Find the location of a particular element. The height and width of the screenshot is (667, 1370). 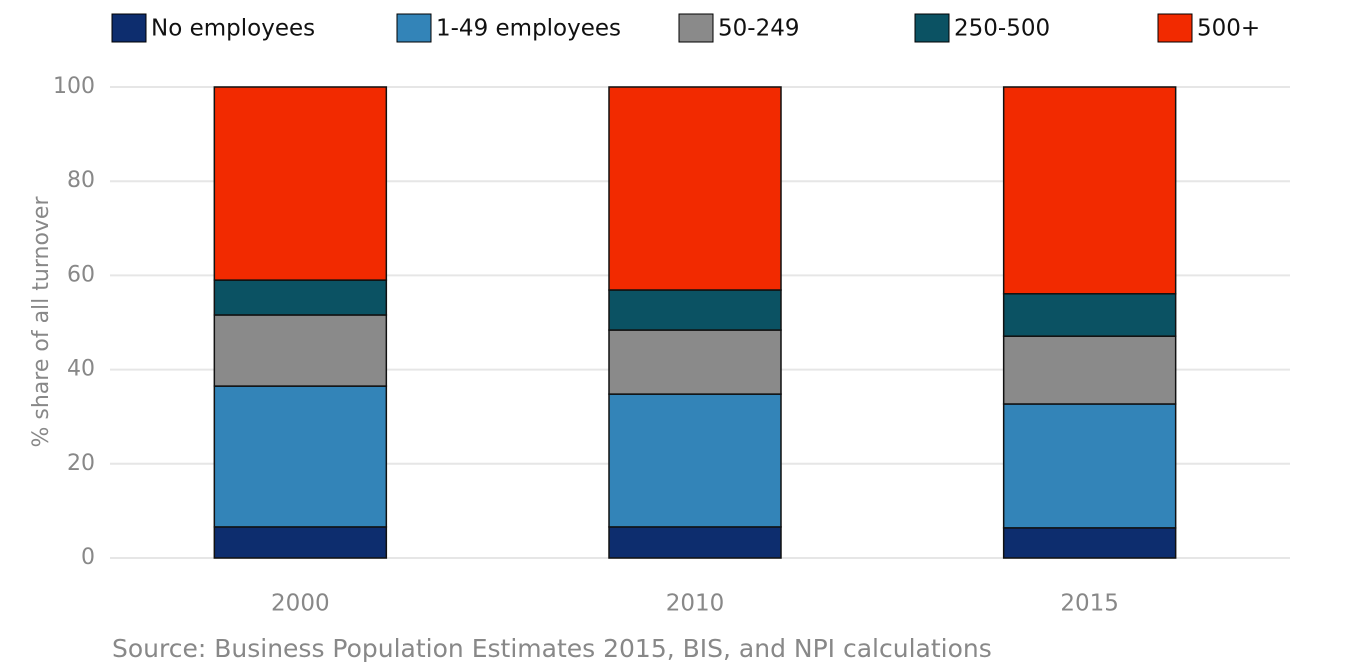

y-tick-label: 0 is located at coordinates (88, 557).